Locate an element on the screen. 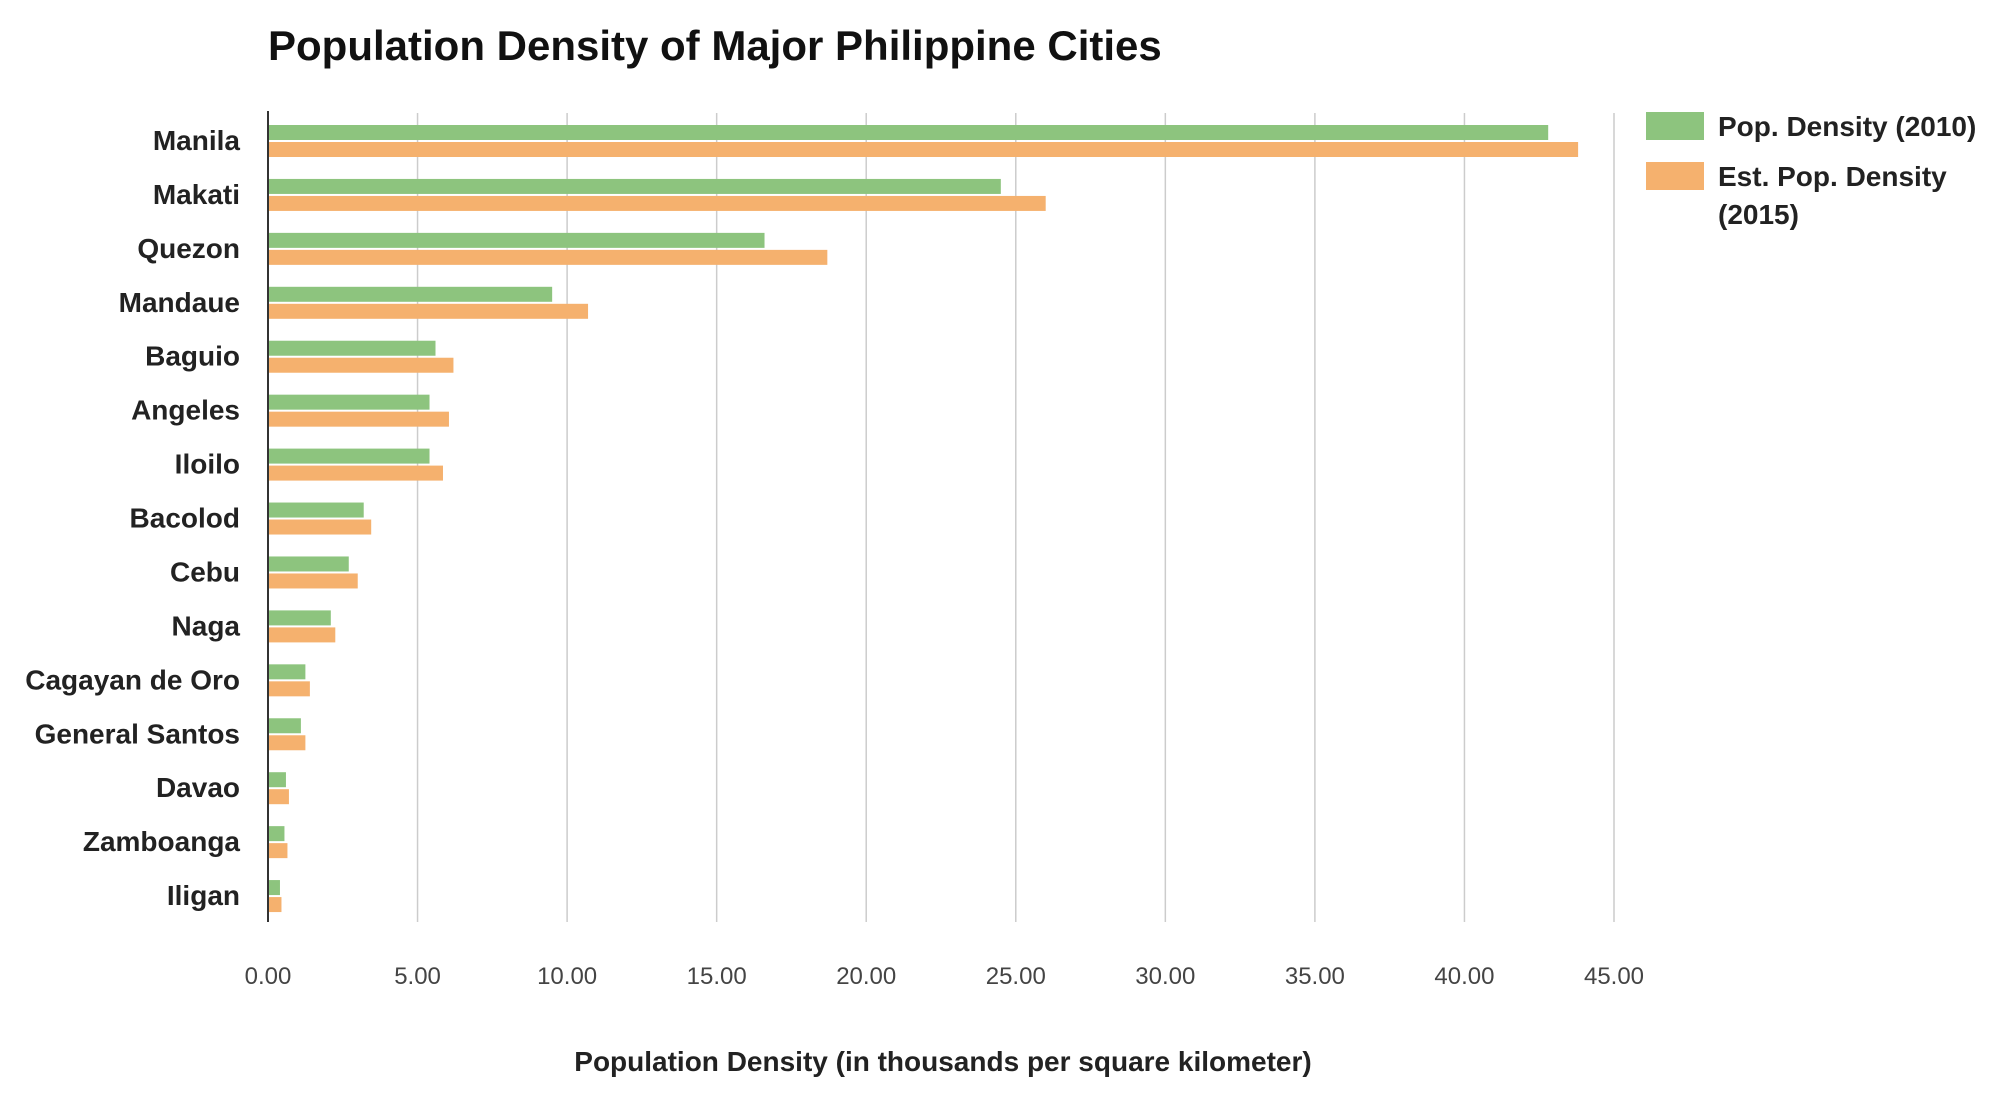  legend-label-2015: Est. Pop. Density (2015) is located at coordinates (1832, 195).